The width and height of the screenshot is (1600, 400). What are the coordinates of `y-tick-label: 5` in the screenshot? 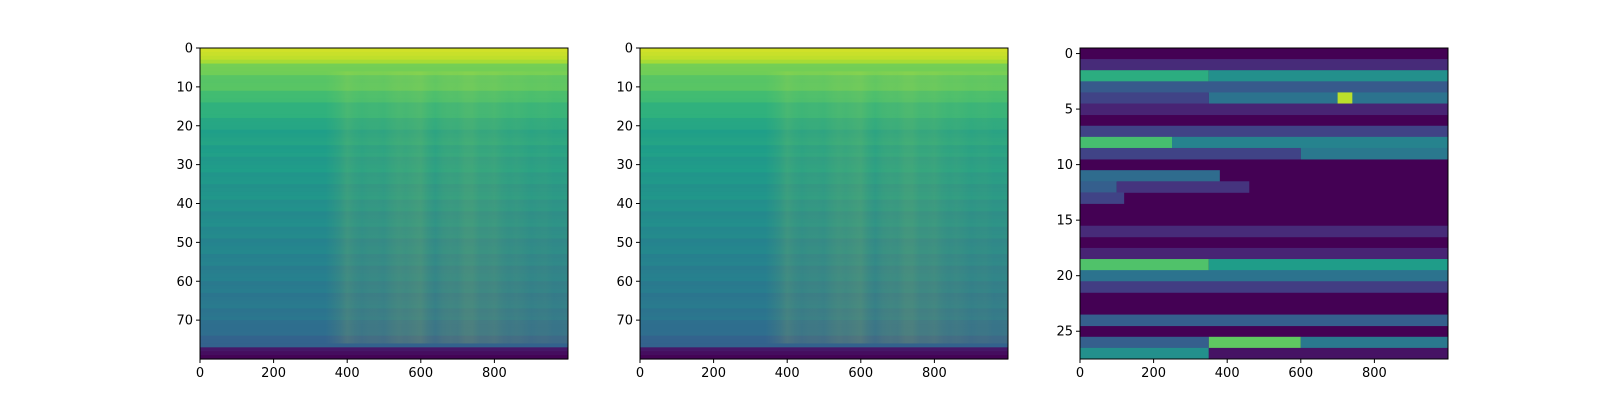 It's located at (1069, 110).